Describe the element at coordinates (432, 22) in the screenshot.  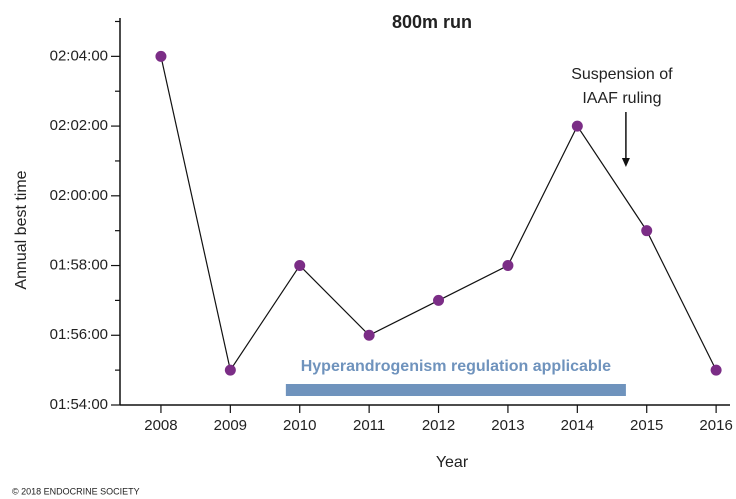
I see `chart-title: 800m run` at that location.